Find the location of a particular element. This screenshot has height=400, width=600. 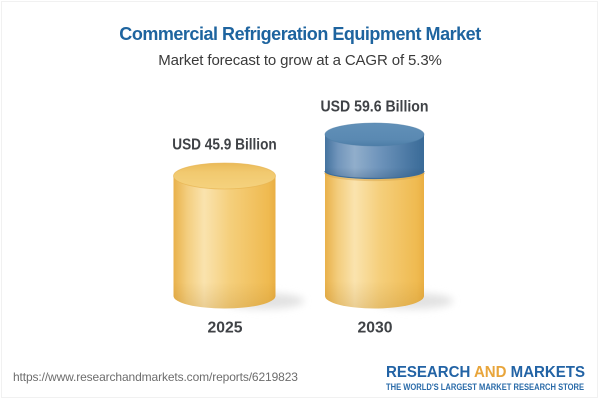

svg-text: RESEARCH AND MARKETS is located at coordinates (485, 372).